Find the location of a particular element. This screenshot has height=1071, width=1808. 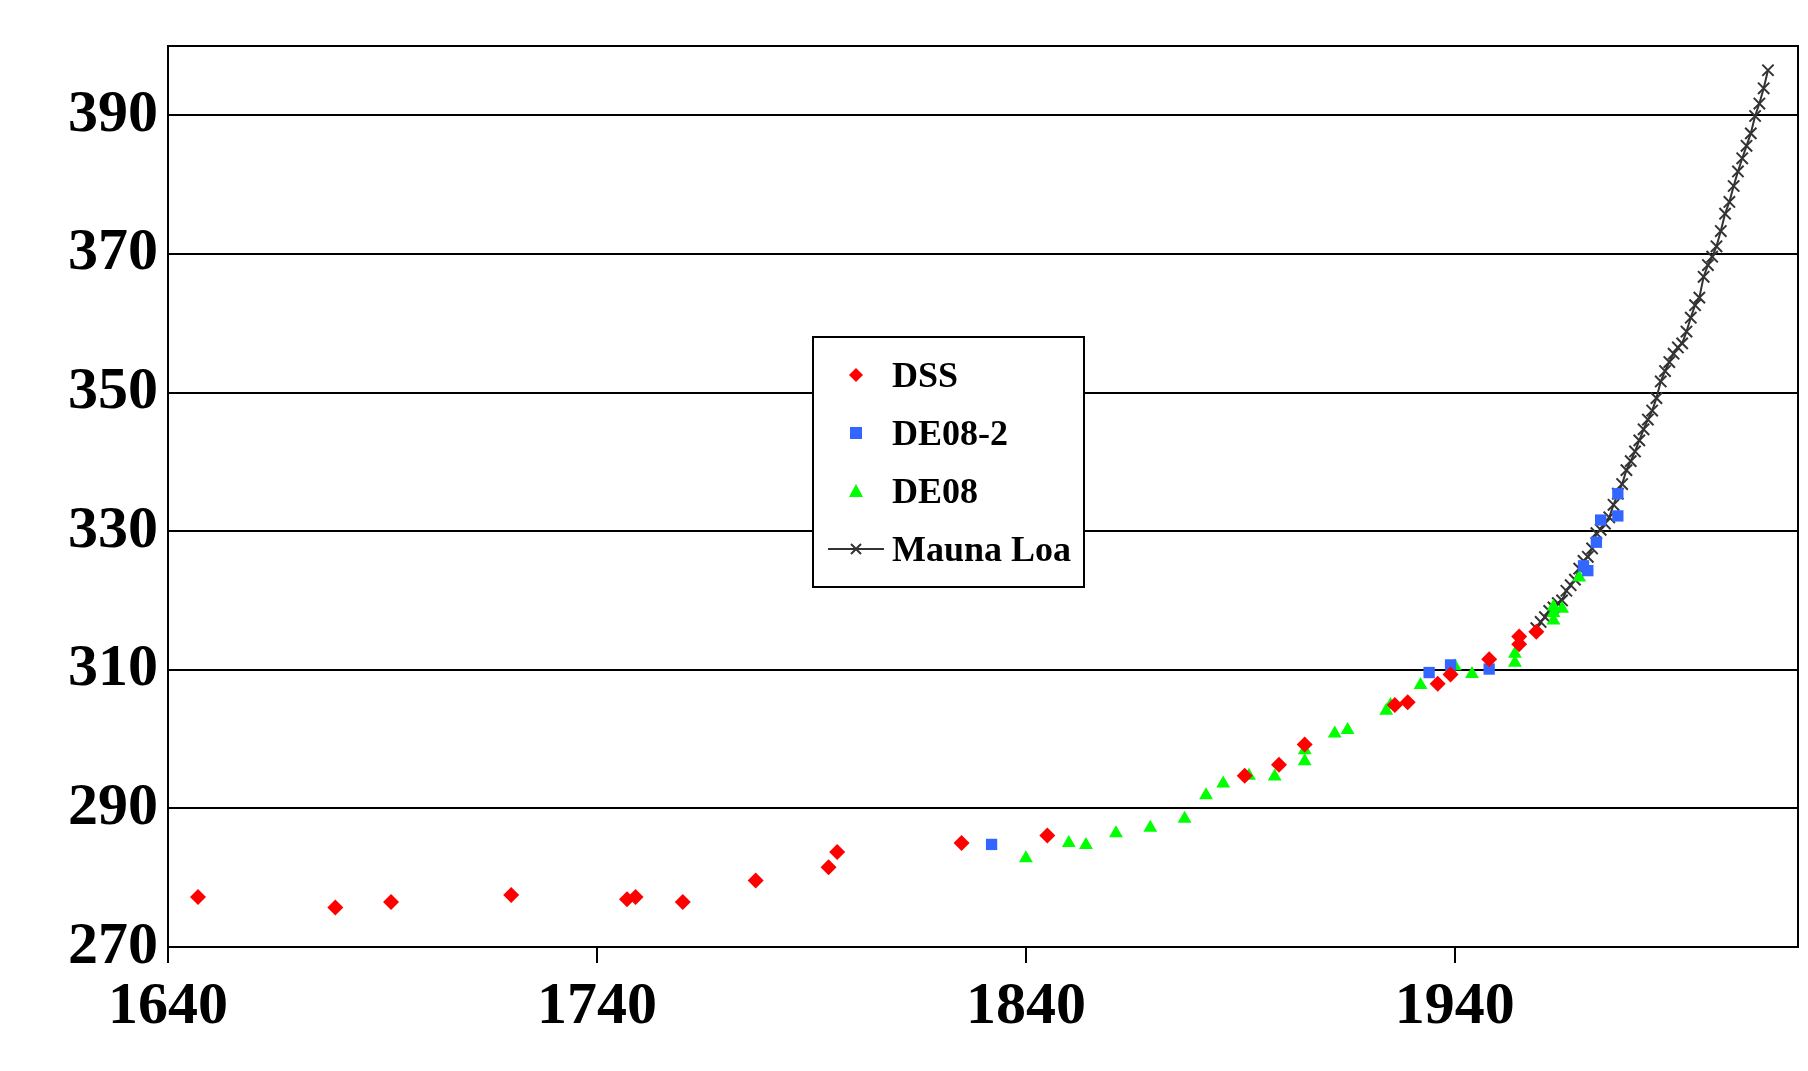

legend-label: Mauna Loa is located at coordinates (982, 549).